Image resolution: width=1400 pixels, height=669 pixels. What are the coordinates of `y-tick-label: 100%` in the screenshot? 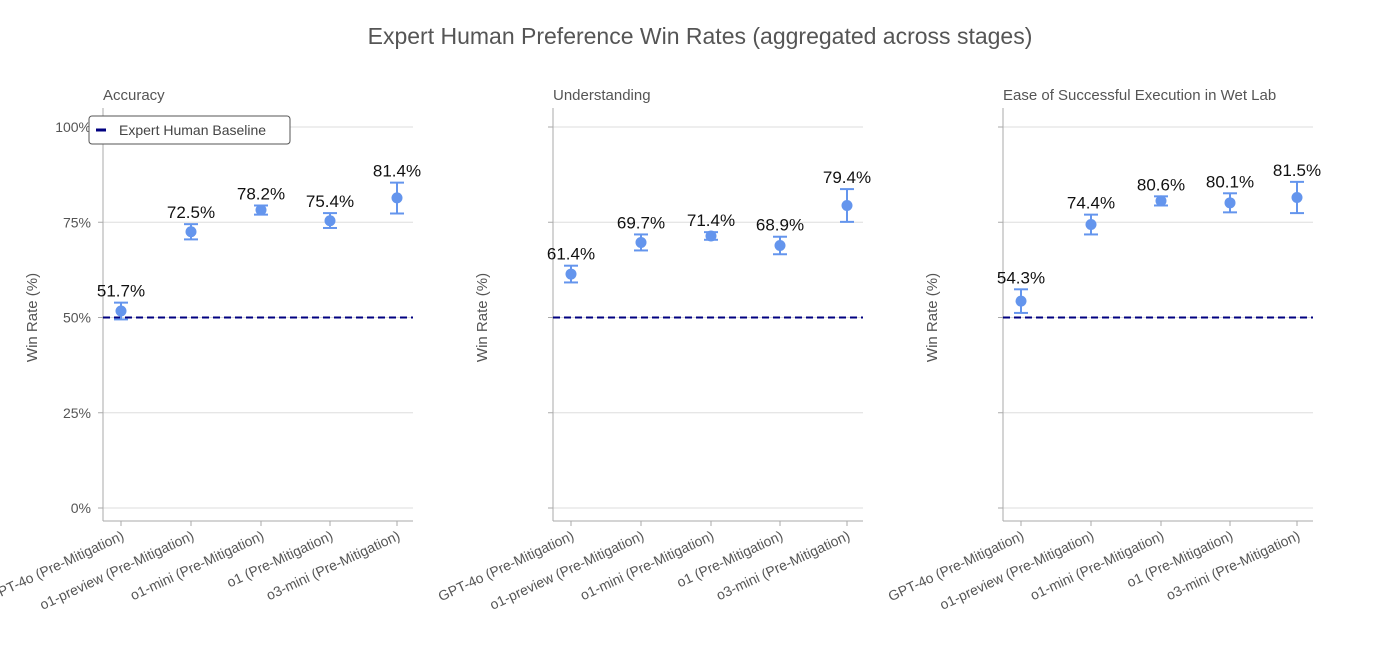 It's located at (73, 127).